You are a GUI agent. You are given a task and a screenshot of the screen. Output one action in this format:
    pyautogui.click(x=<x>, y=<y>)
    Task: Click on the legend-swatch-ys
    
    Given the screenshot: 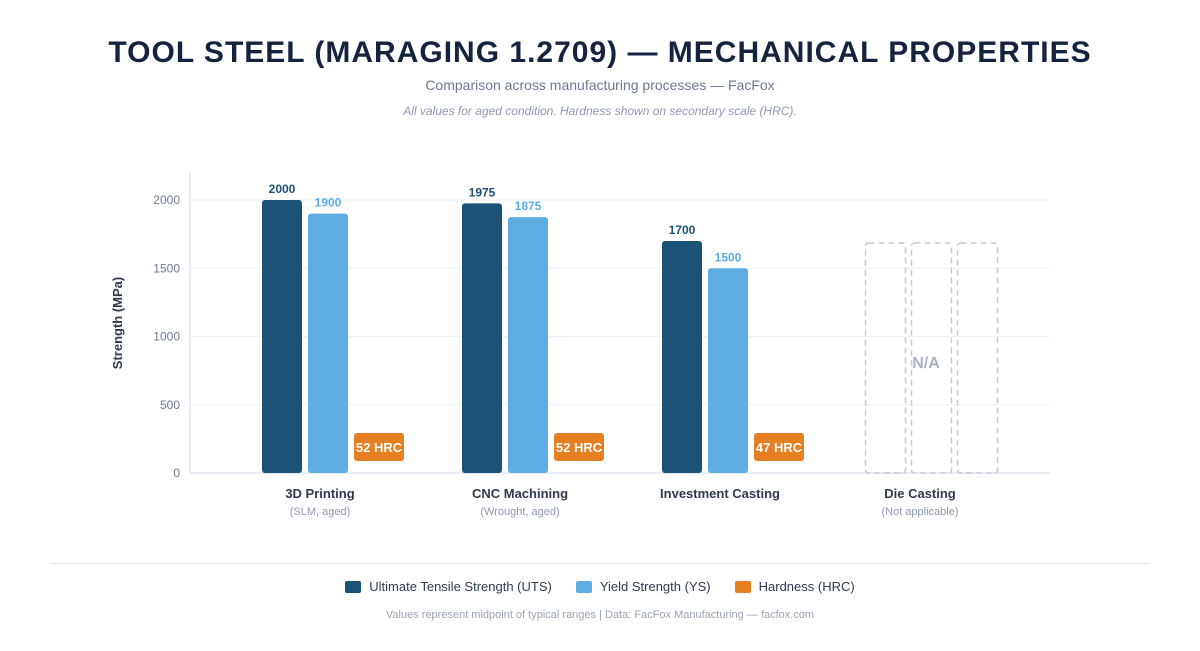 What is the action you would take?
    pyautogui.click(x=583, y=586)
    